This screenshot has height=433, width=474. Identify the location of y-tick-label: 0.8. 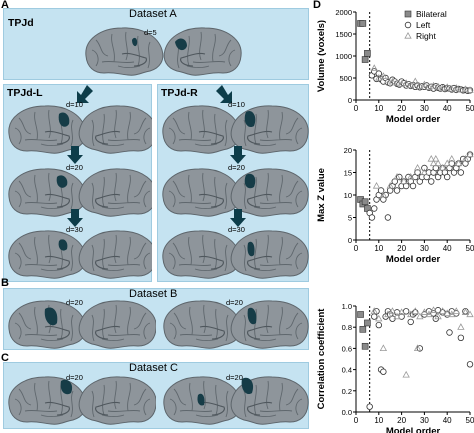
(347, 327).